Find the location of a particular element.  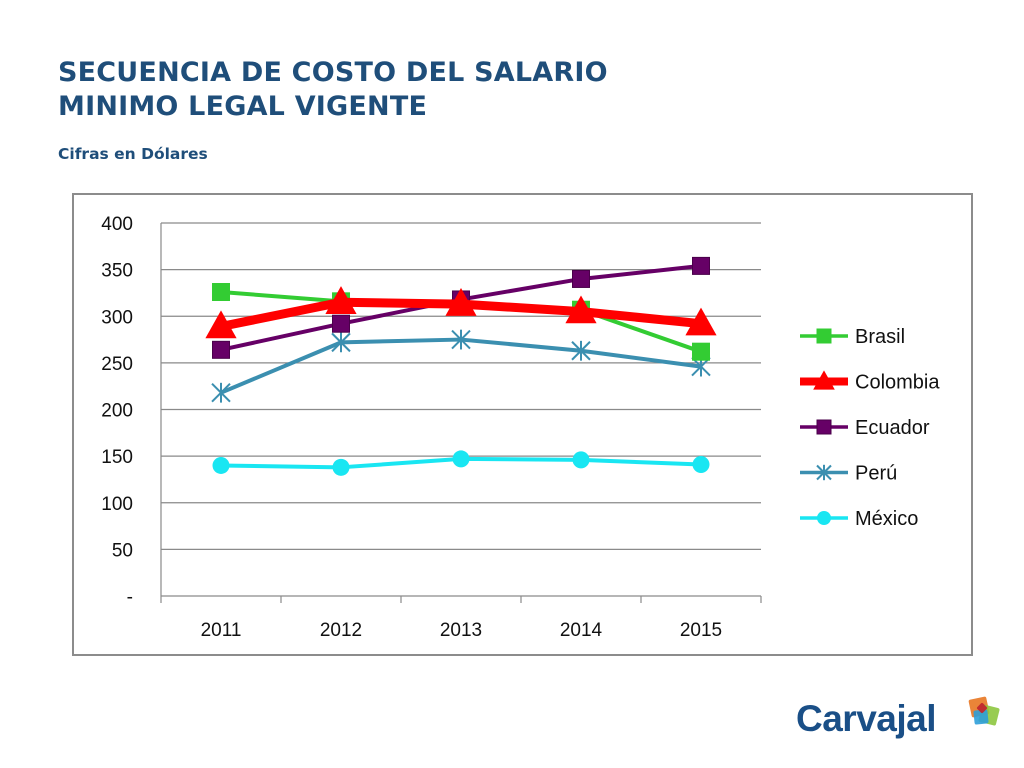

brand-wordmark: Carvajal is located at coordinates (866, 718).